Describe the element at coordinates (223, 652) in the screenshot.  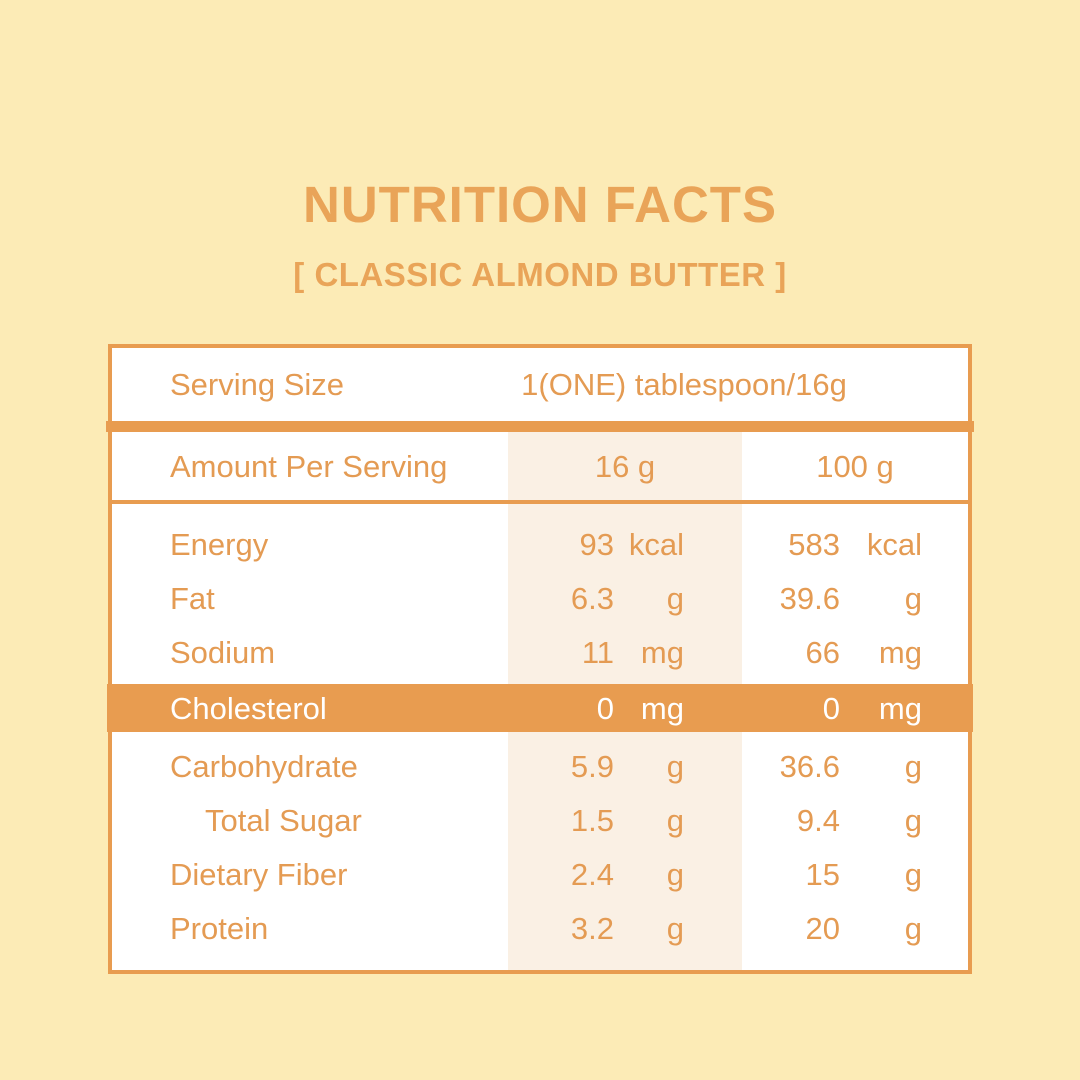
I see `nutrient-label: Sodium` at that location.